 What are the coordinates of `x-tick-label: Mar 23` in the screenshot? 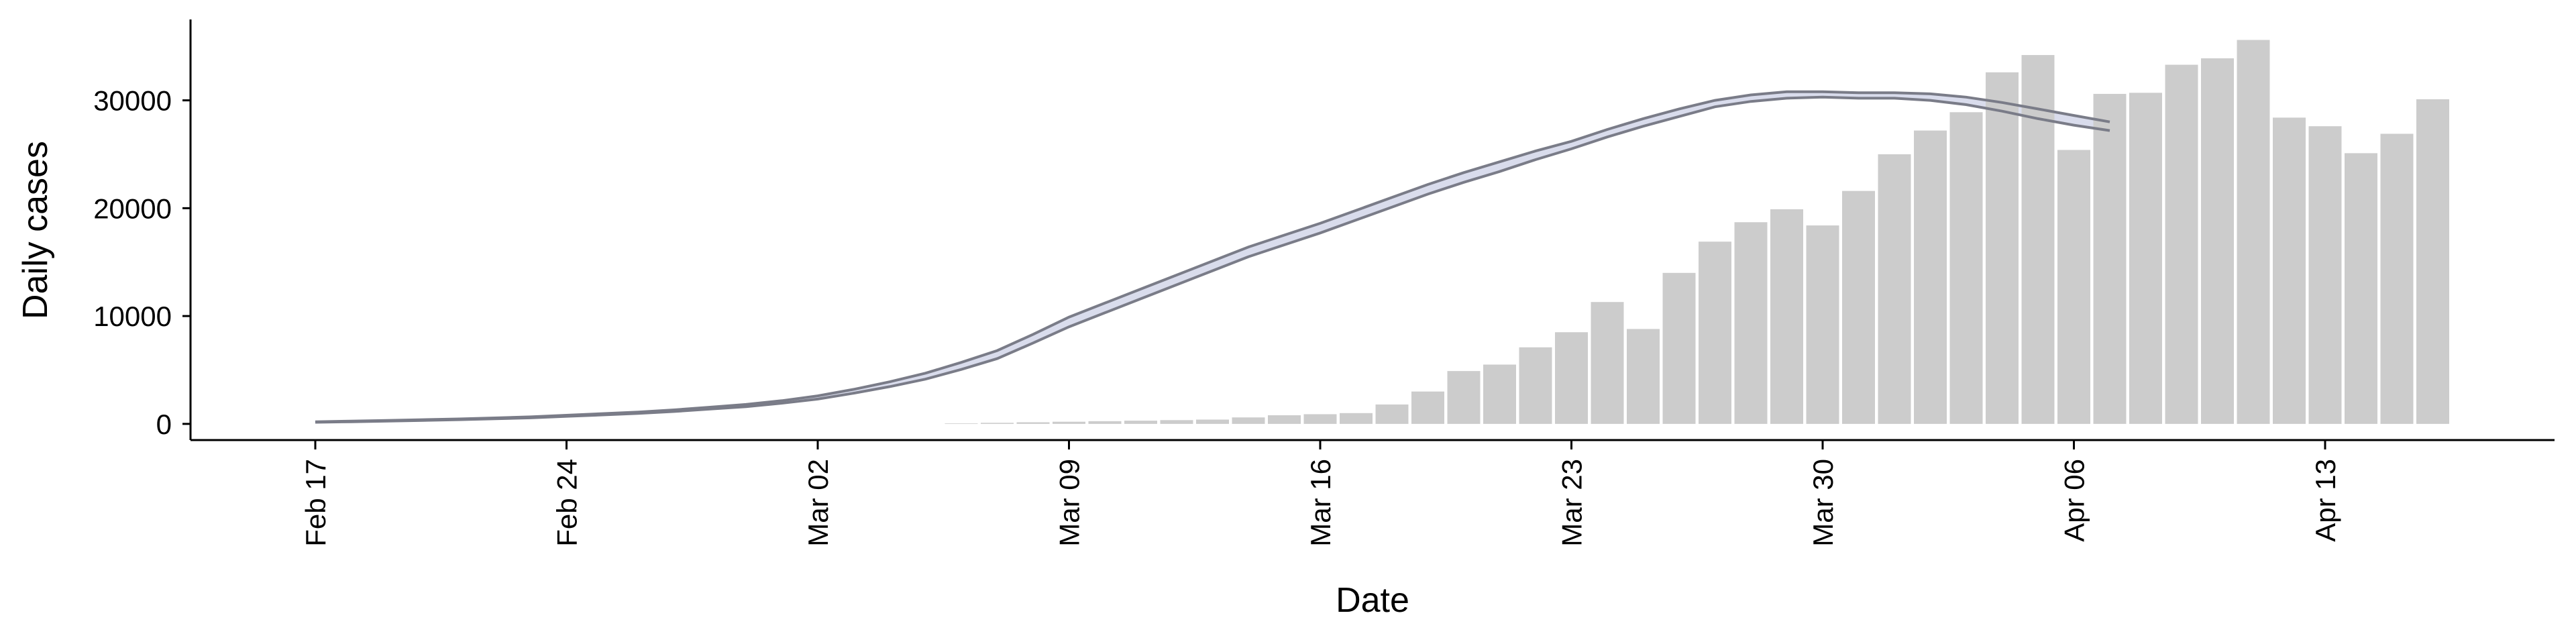 It's located at (1572, 503).